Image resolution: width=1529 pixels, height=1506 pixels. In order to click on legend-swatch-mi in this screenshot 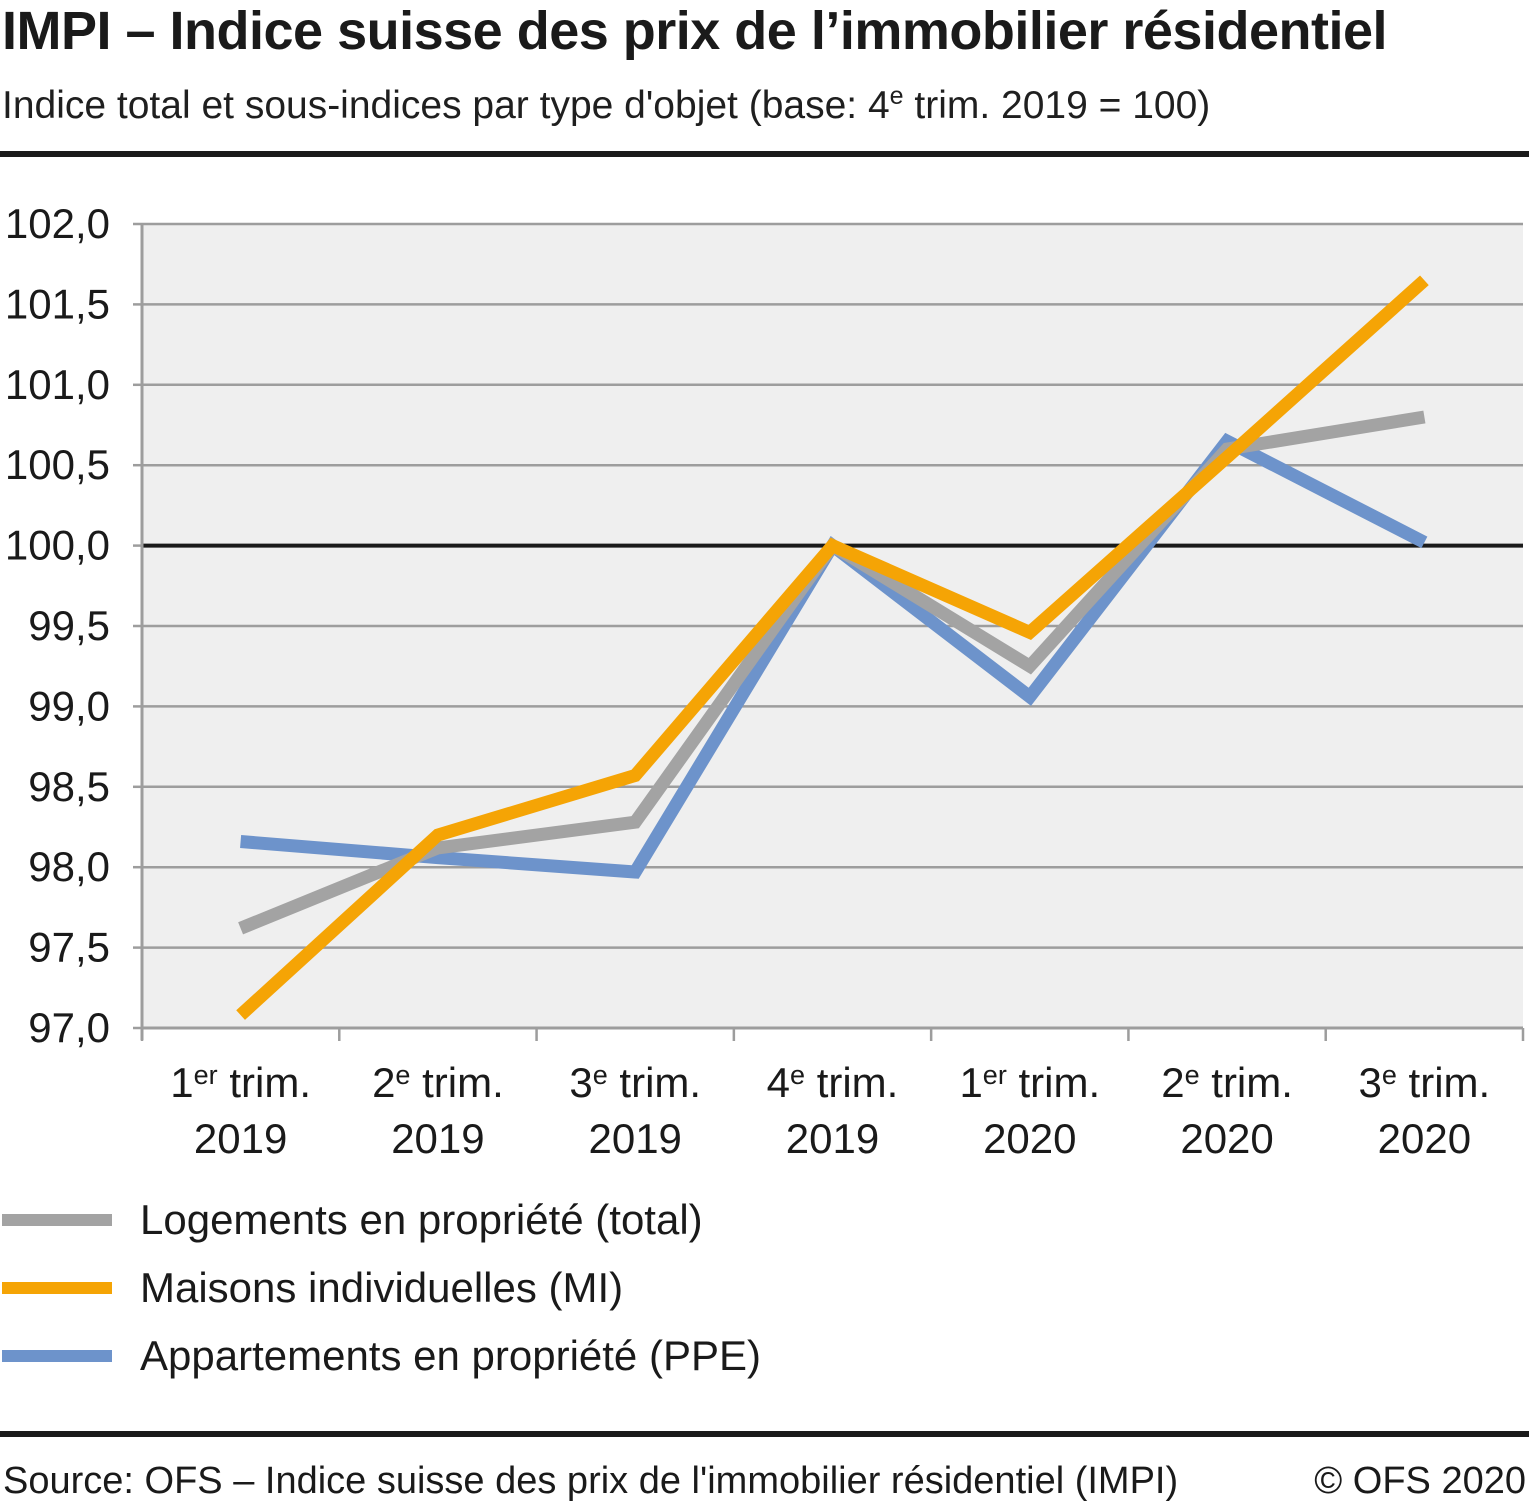, I will do `click(57, 1288)`.